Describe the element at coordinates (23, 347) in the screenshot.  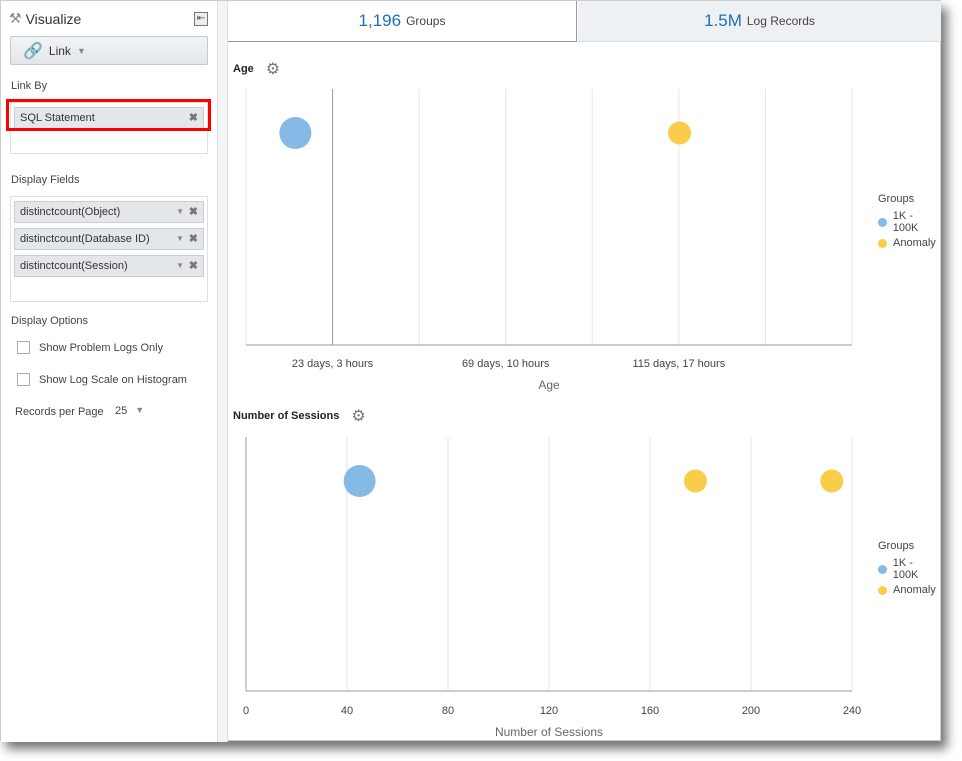
I see `show-problem-logs-checkbox` at that location.